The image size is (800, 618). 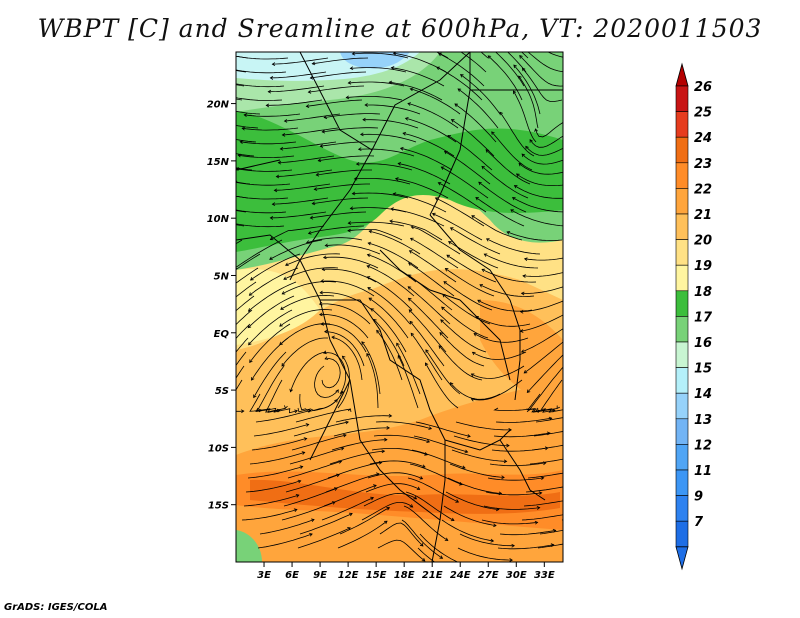 I want to click on lat-tick-label: EQ, so click(x=222, y=334).